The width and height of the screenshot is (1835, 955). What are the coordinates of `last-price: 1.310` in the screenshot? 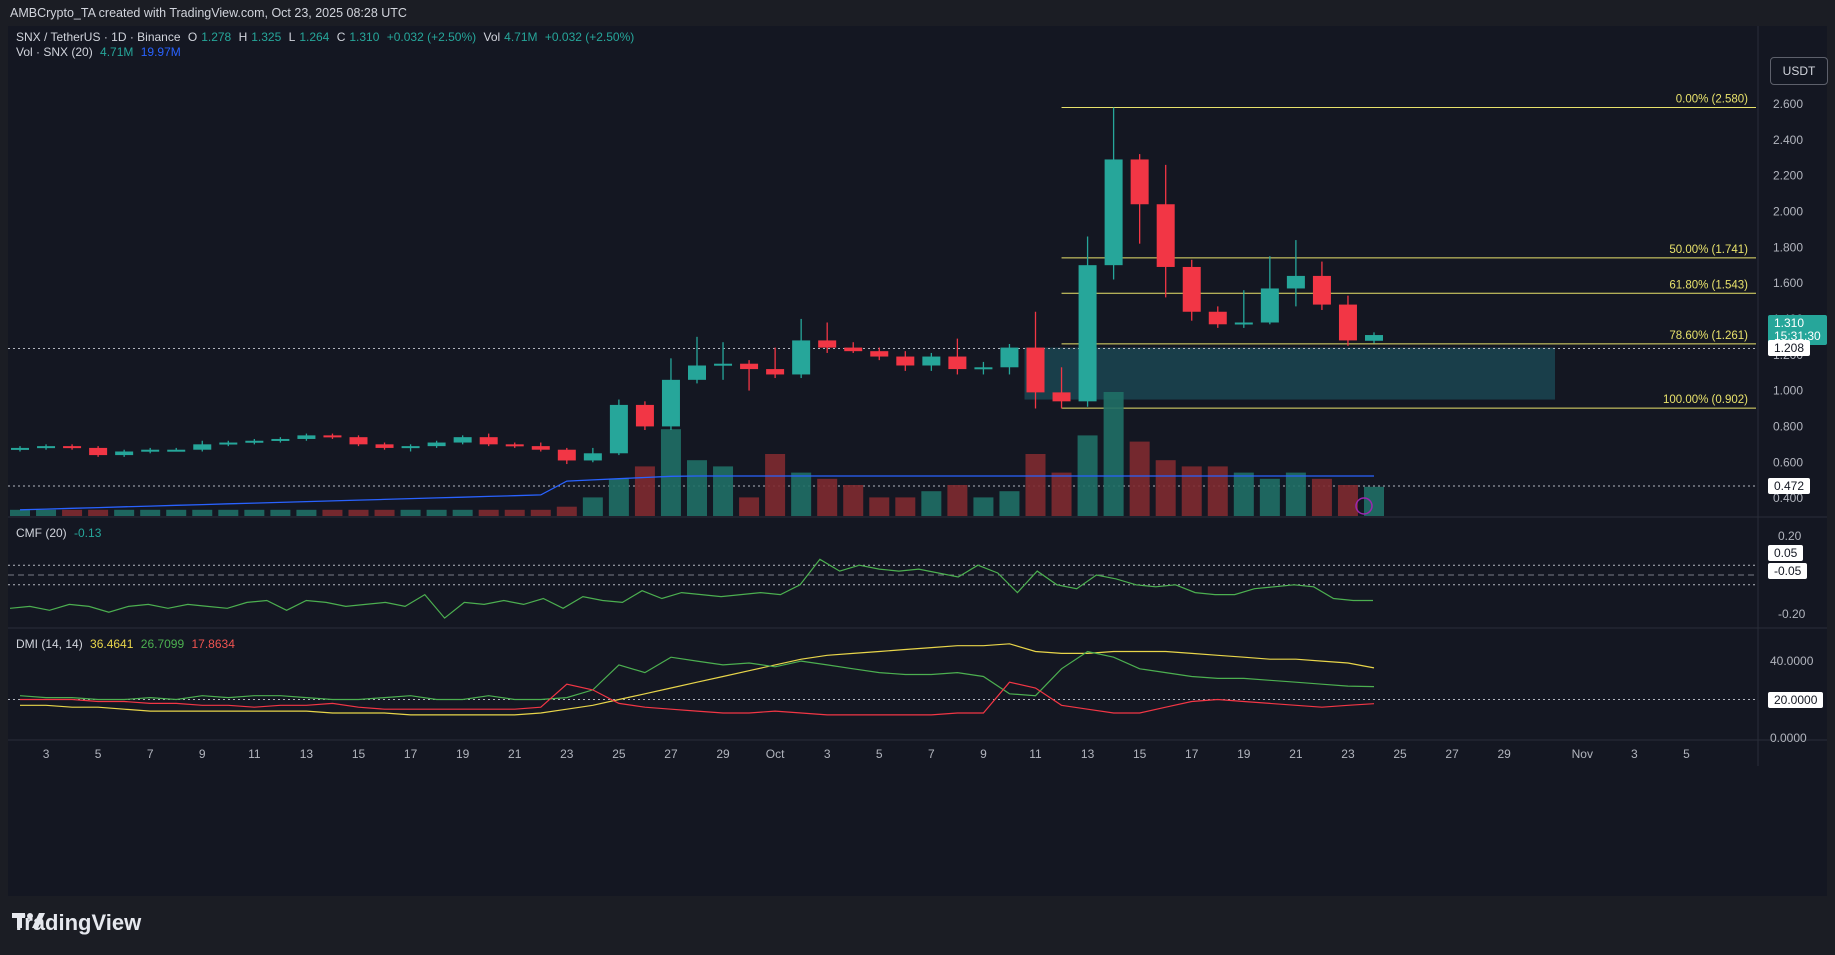 It's located at (1789, 323).